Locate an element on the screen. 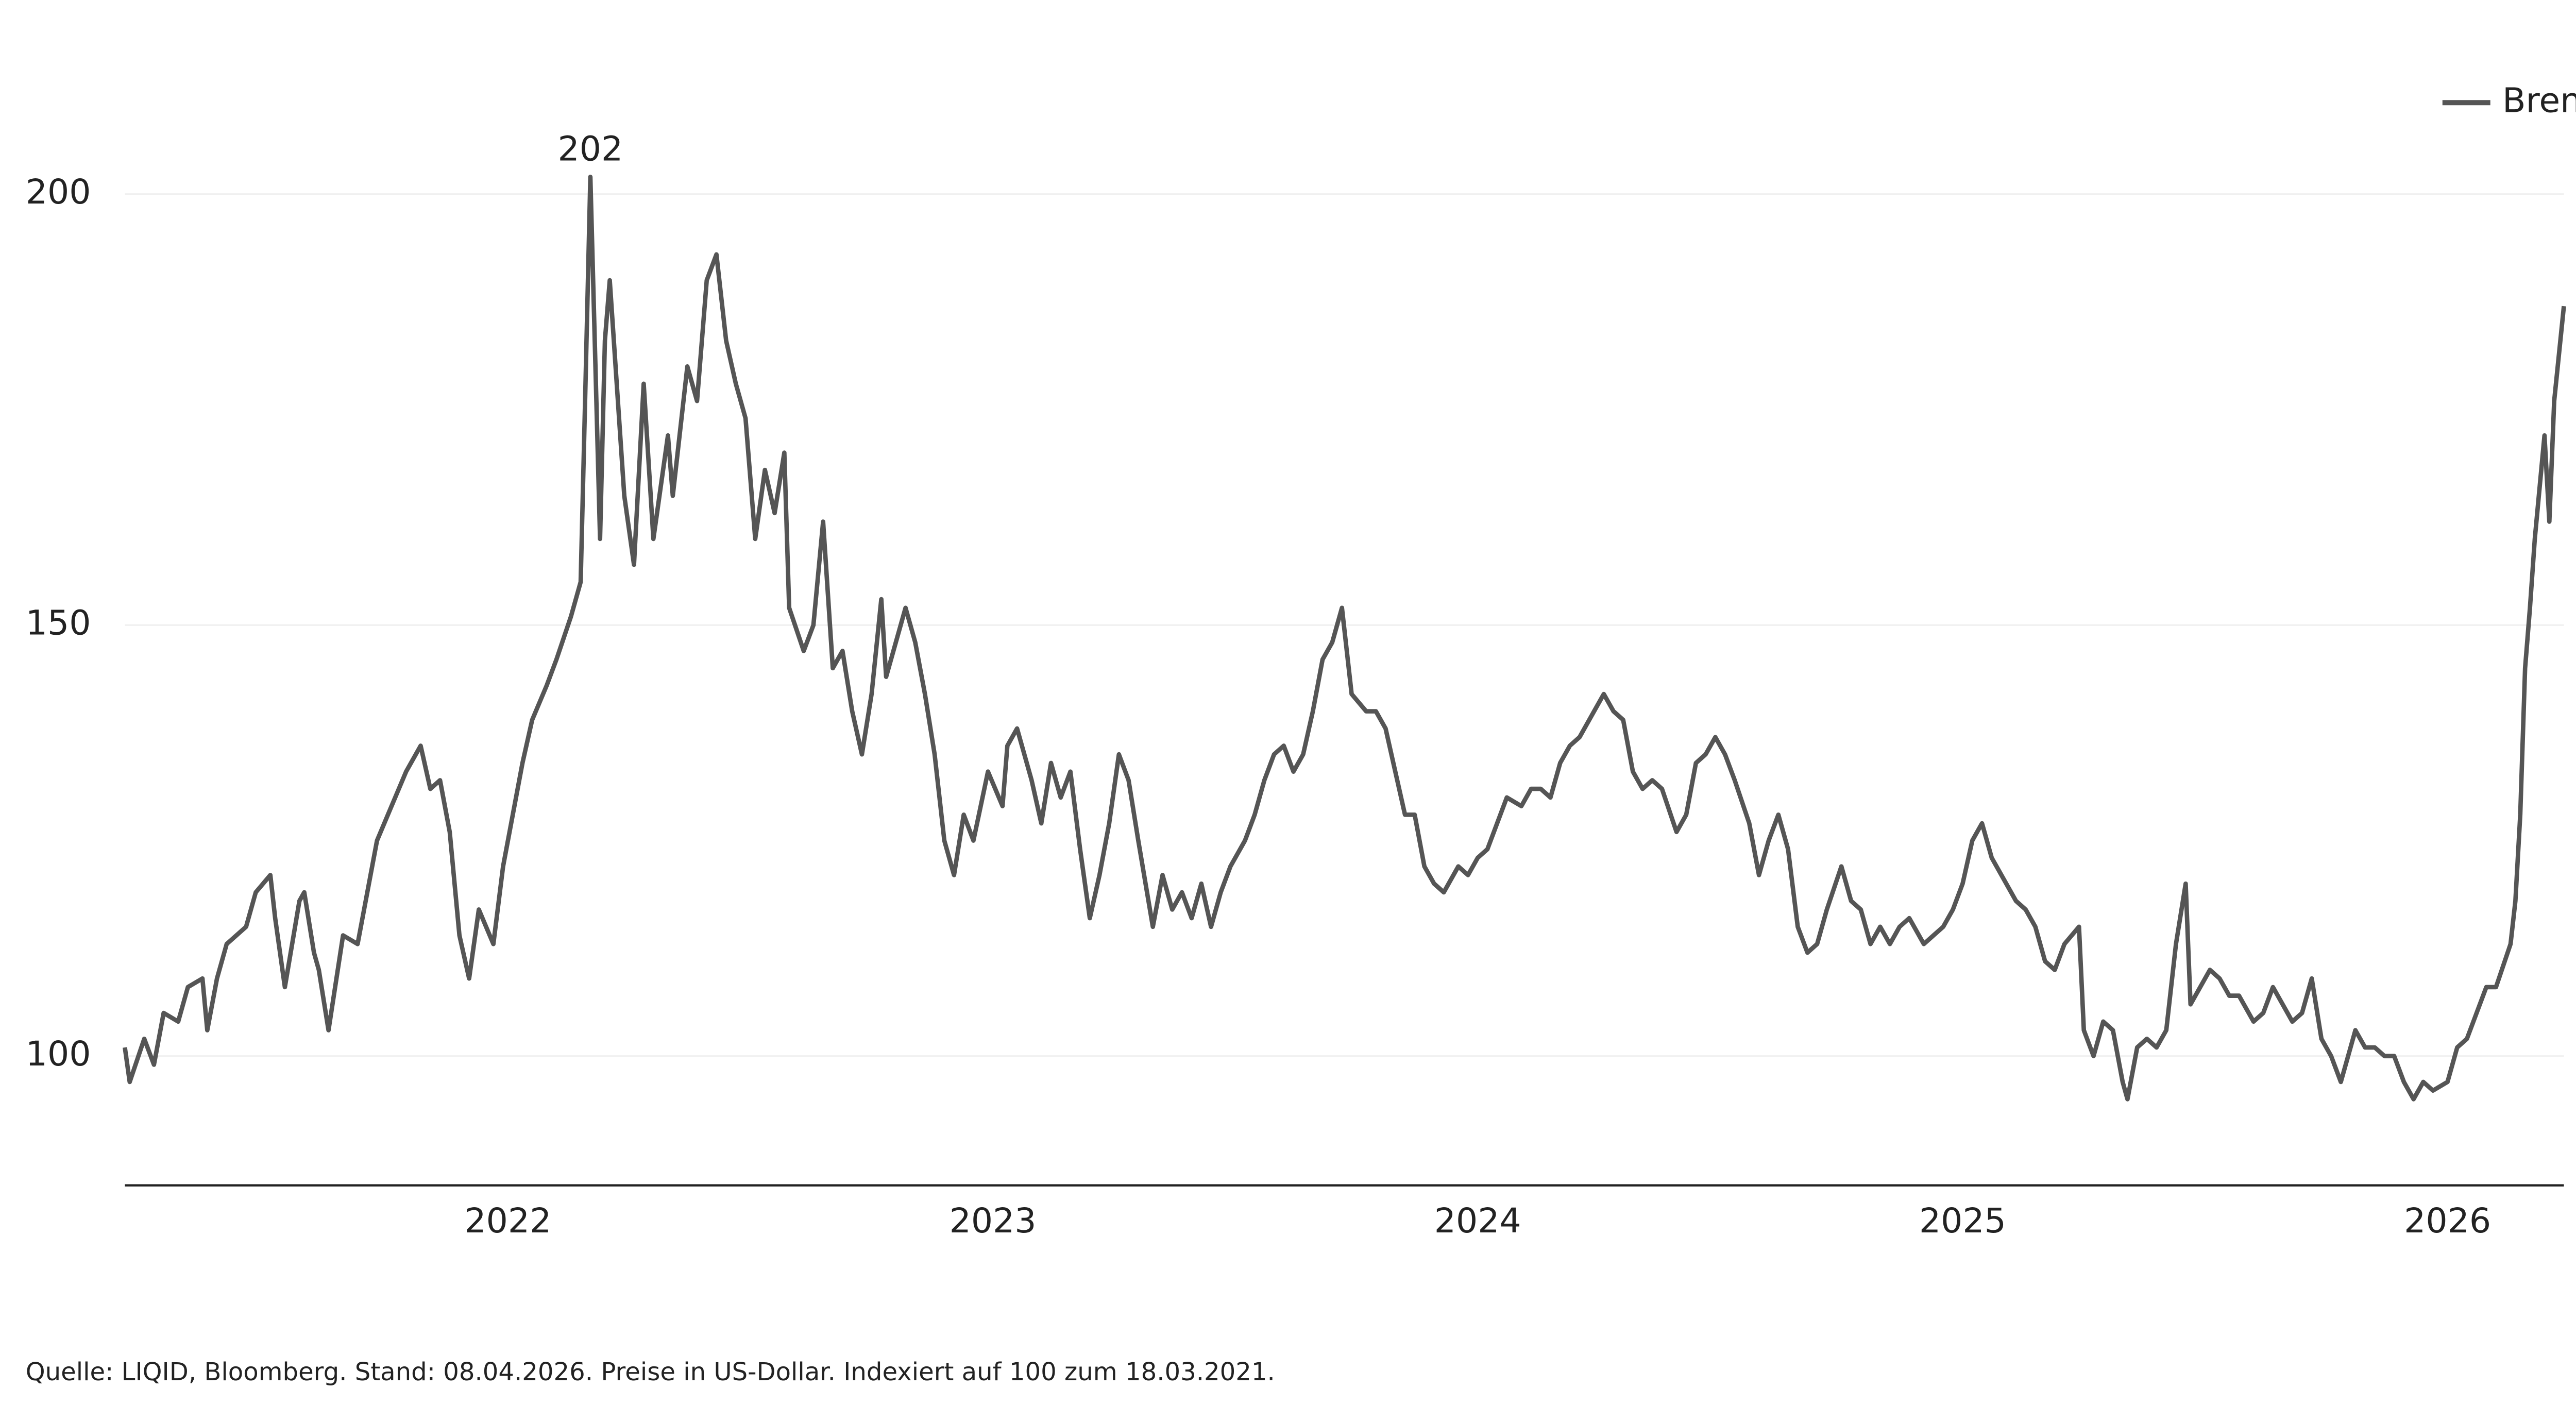  y-tick-label: 150 is located at coordinates (59, 622).